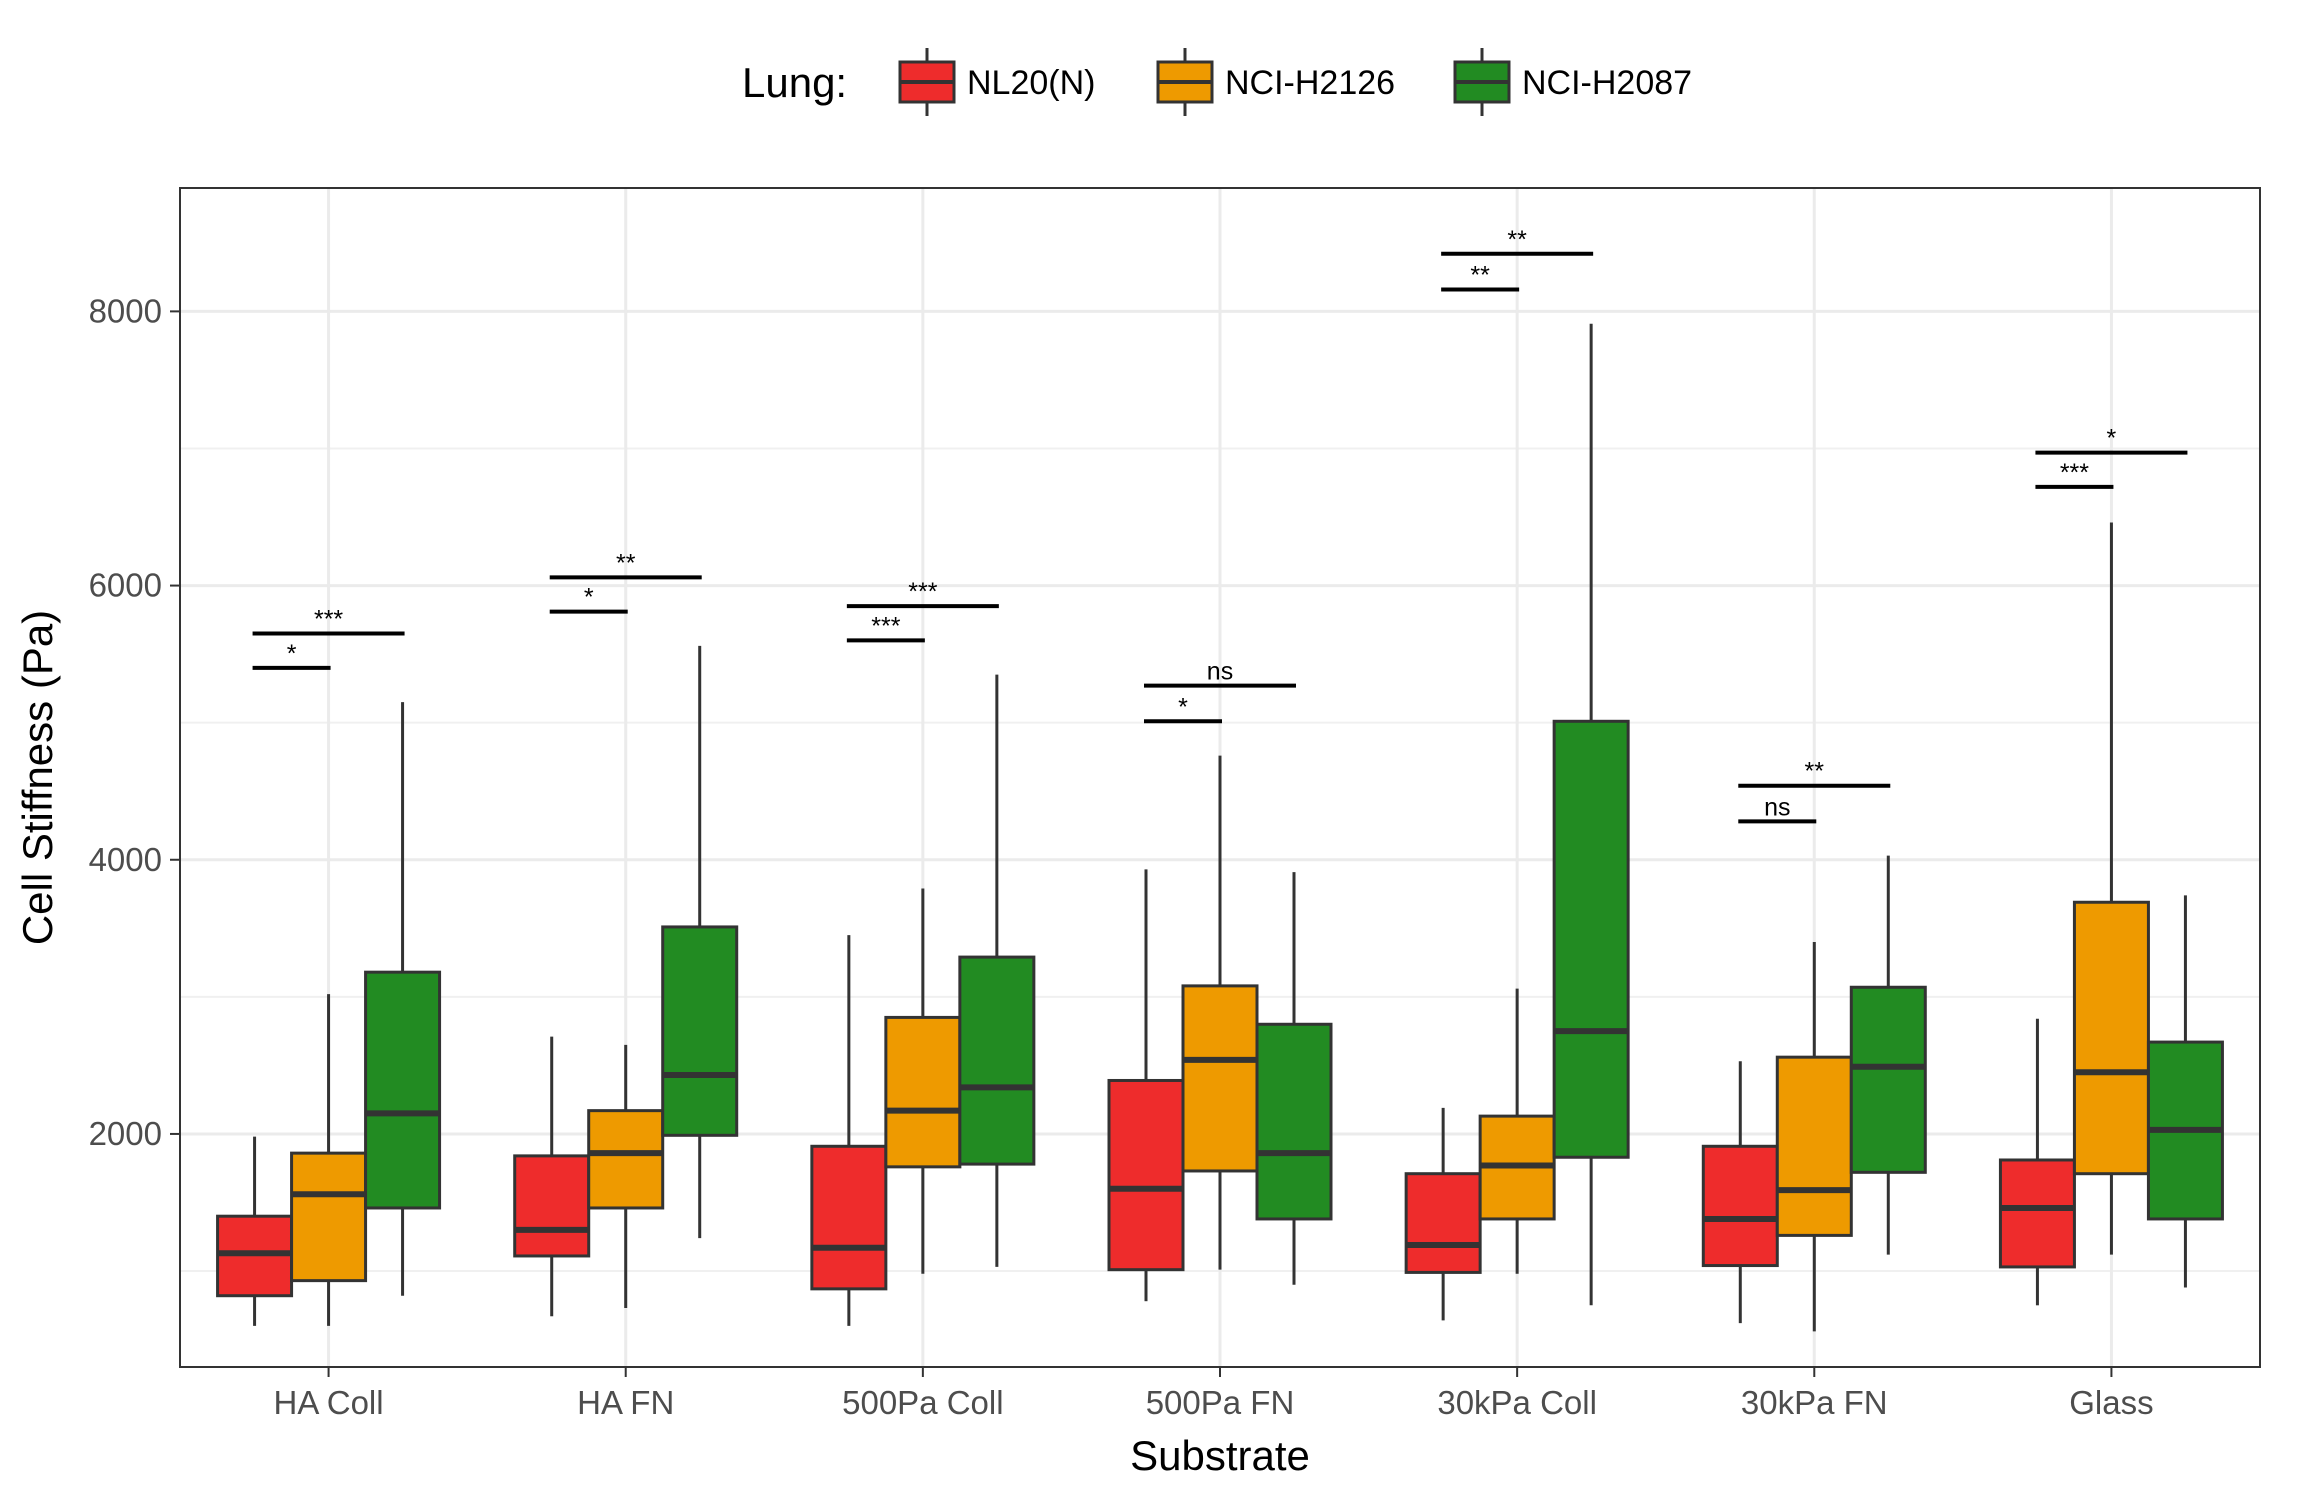 The image size is (2300, 1500). I want to click on x-tick-label: 500Pa Coll, so click(922, 1402).